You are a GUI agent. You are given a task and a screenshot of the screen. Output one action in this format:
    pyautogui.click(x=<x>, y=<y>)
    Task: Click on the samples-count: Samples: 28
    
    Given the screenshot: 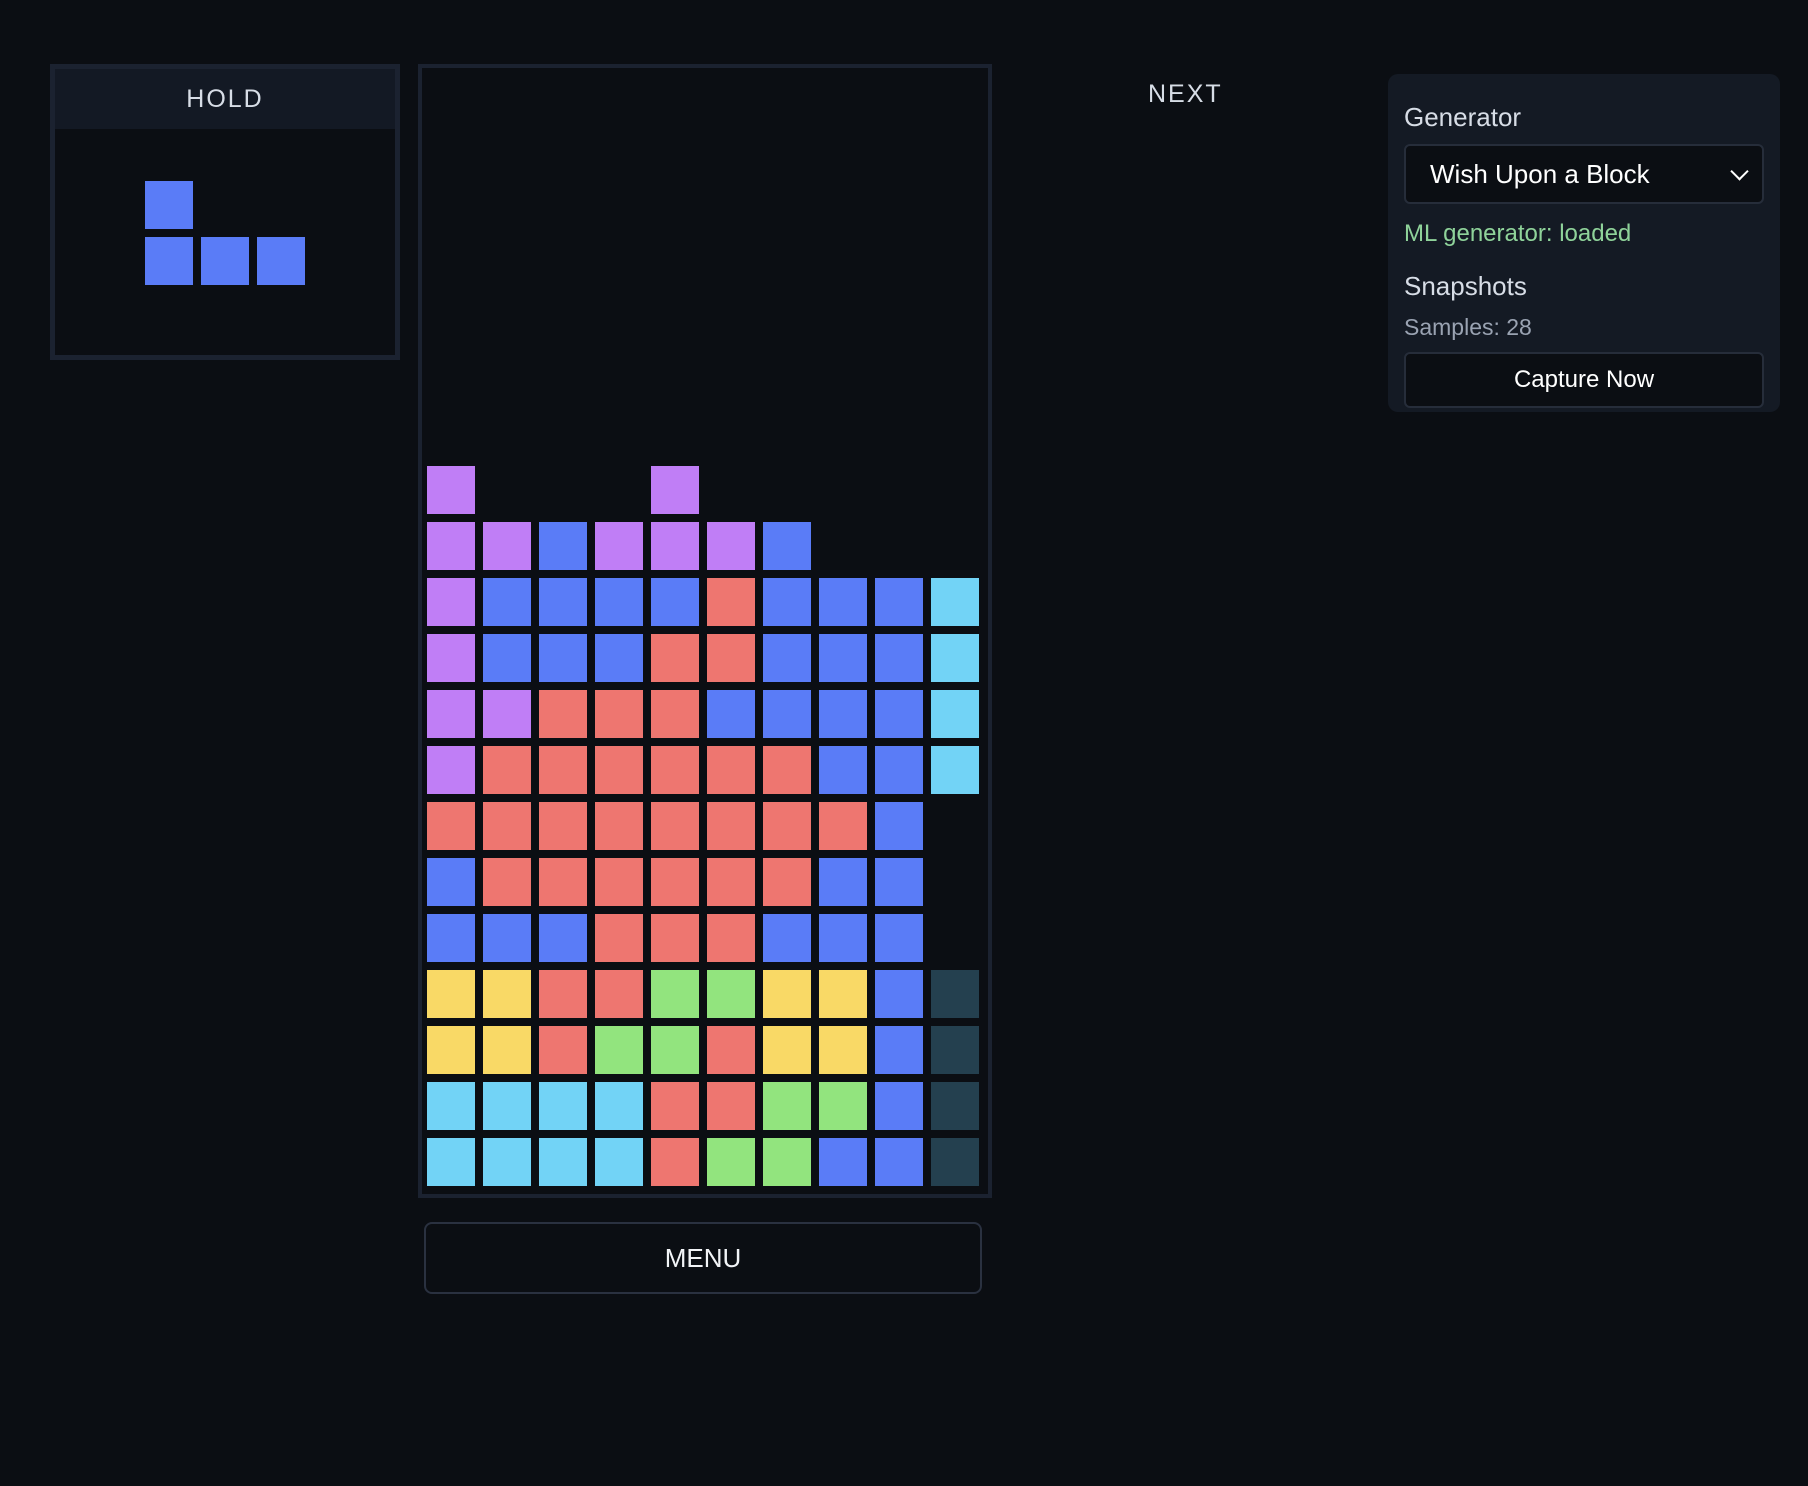 What is the action you would take?
    pyautogui.click(x=1468, y=327)
    